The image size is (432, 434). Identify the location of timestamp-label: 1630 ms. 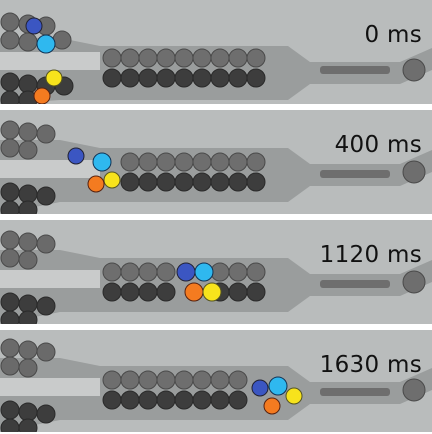
(371, 365).